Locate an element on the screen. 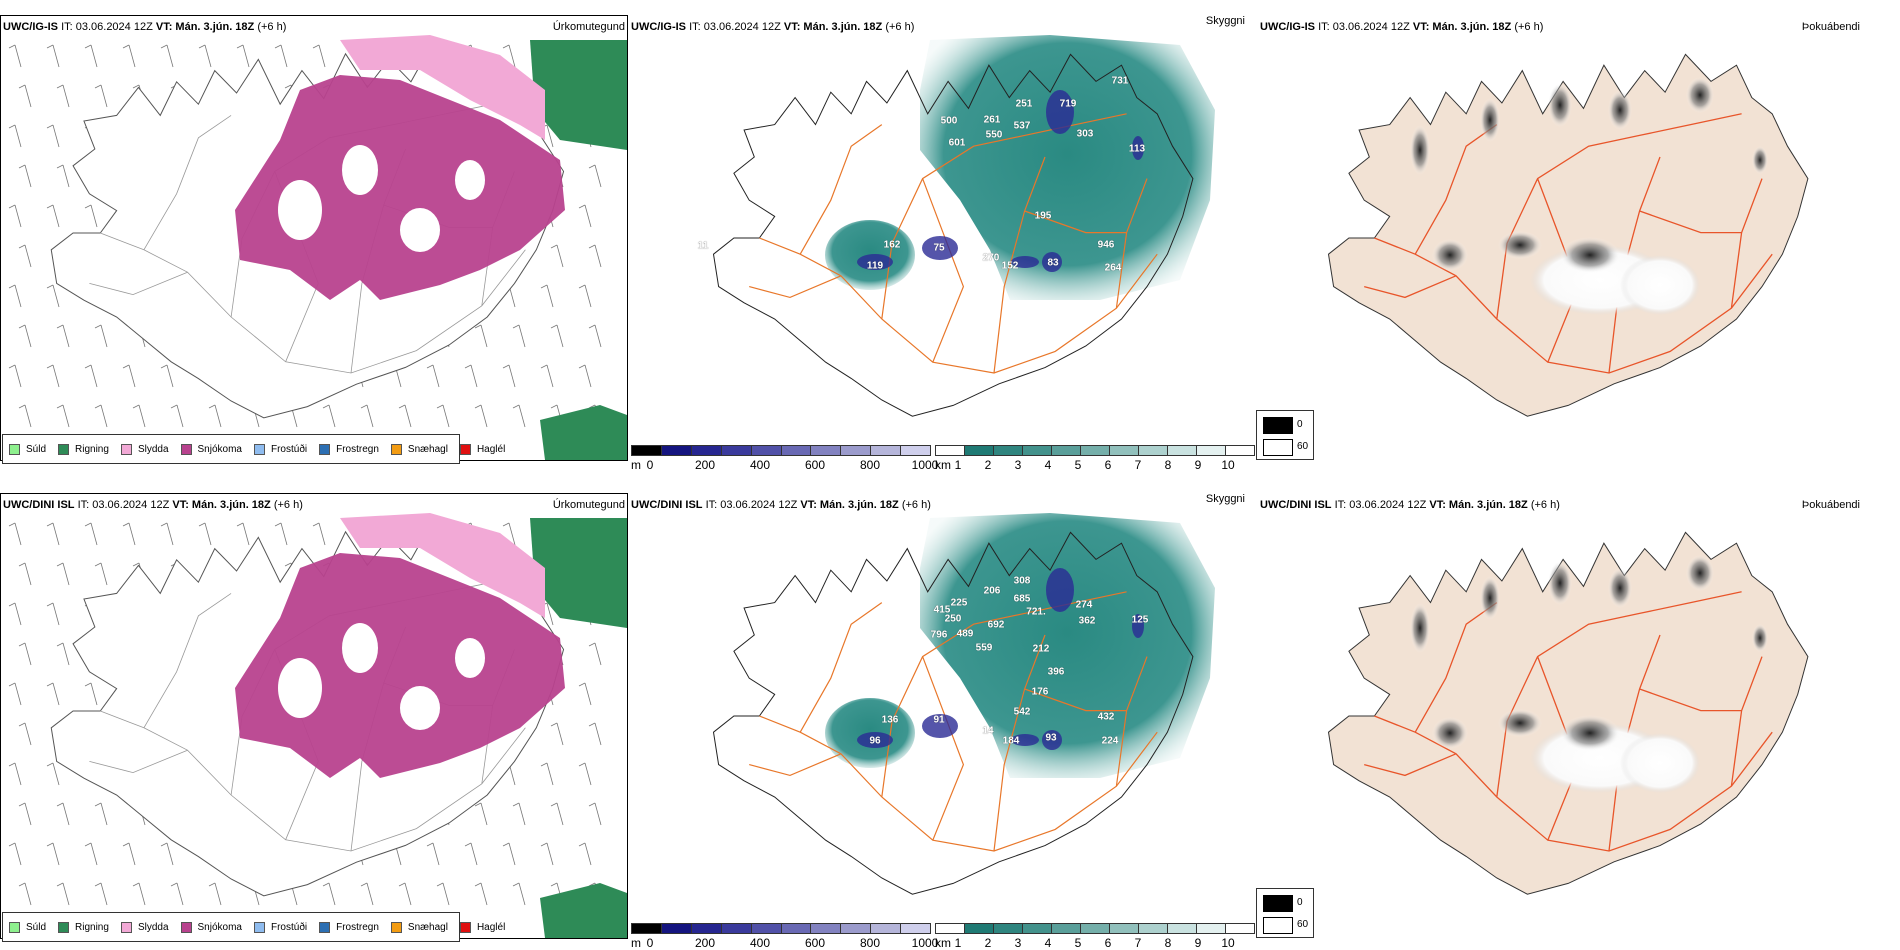  legend-label: Súld is located at coordinates (36, 927).